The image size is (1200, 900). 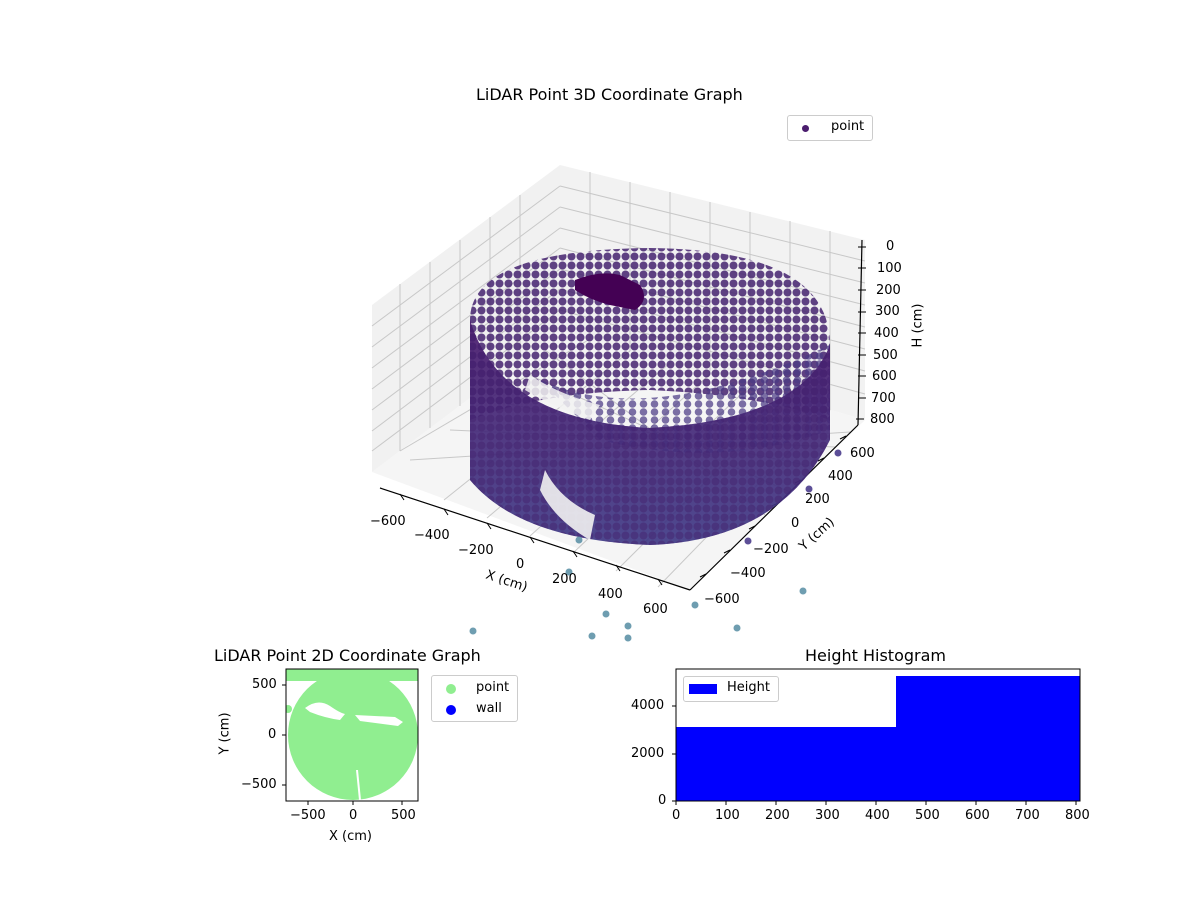 I want to click on hist-x-tick: 500, so click(x=927, y=815).